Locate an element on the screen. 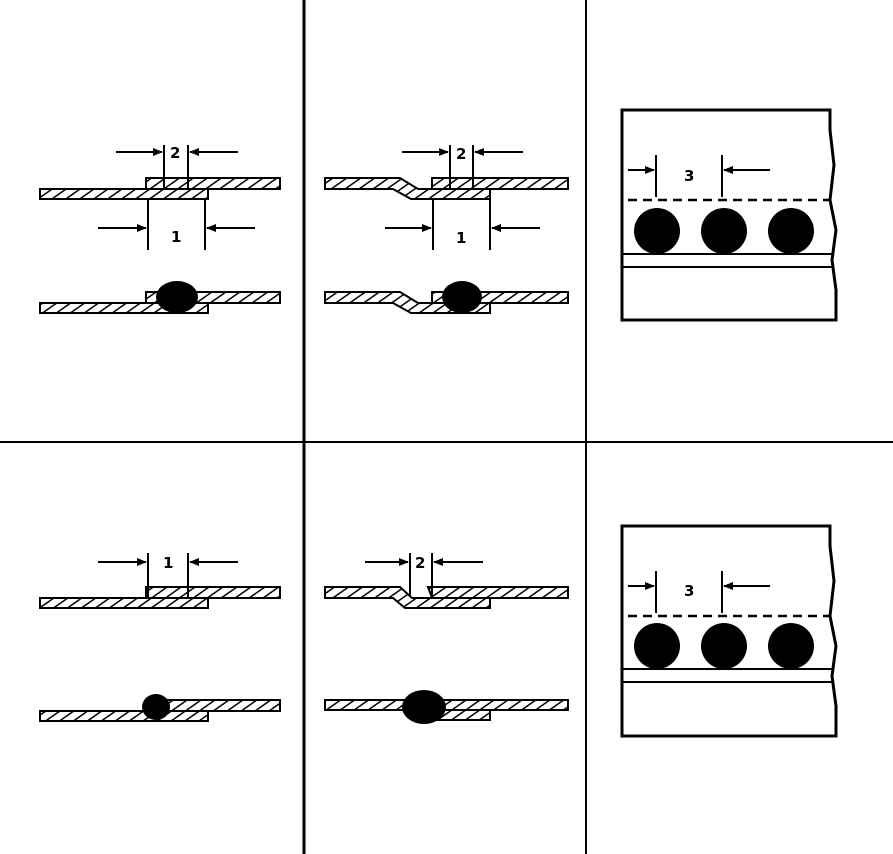 This screenshot has width=893, height=854. panel-overlap-joint-top: 2 1 is located at coordinates (160, 229).